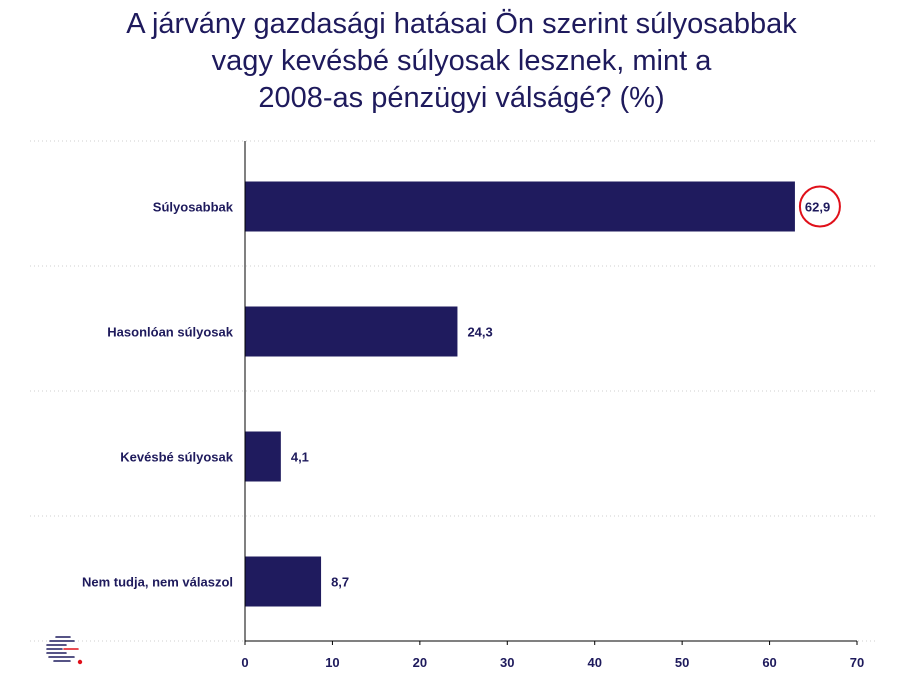 The image size is (923, 695). What do you see at coordinates (332, 662) in the screenshot?
I see `x-tick-label: 10` at bounding box center [332, 662].